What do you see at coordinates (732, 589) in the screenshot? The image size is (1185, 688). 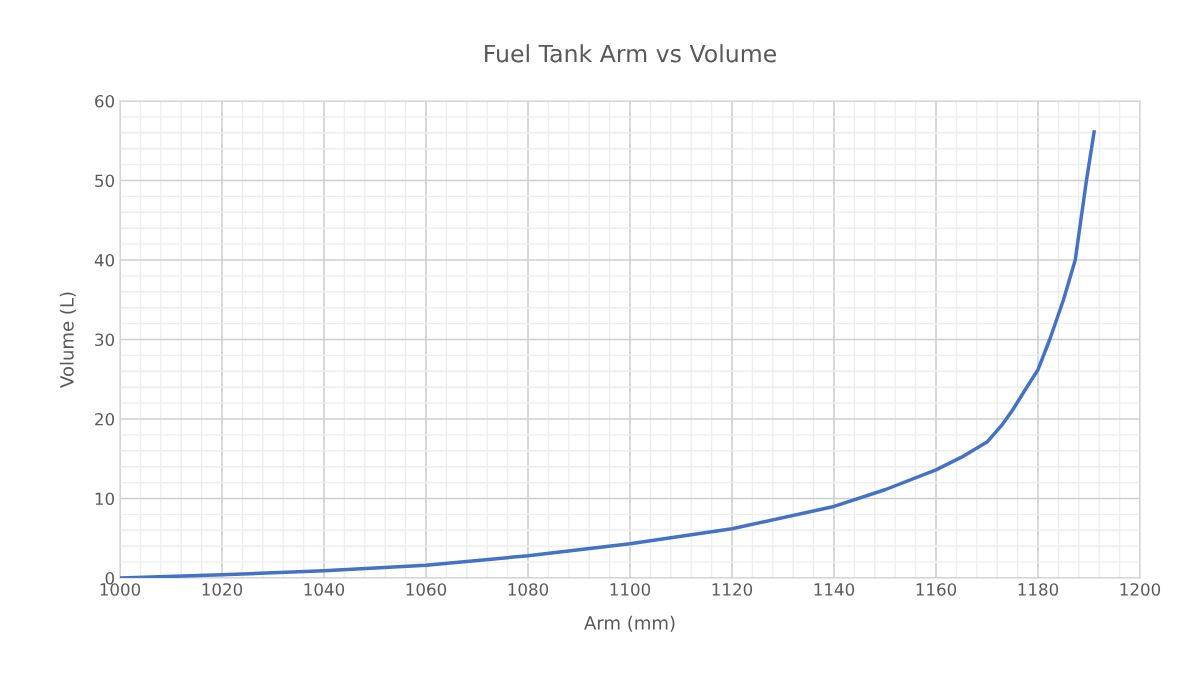 I see `x-tick-label: 1120` at bounding box center [732, 589].